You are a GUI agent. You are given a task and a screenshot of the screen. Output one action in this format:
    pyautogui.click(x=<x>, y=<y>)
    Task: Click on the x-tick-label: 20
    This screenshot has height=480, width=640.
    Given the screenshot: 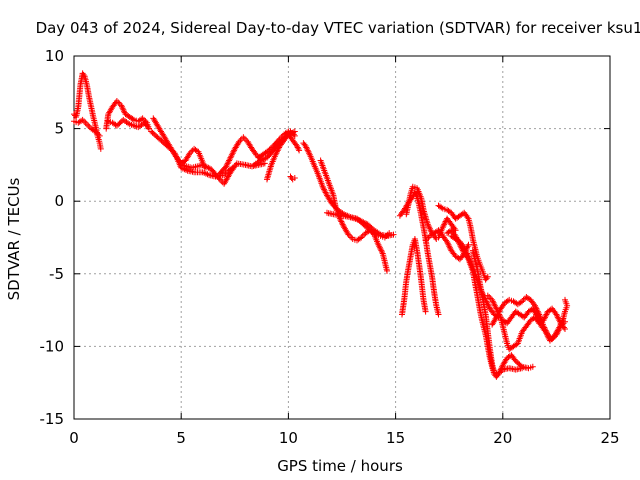 What is the action you would take?
    pyautogui.click(x=502, y=438)
    